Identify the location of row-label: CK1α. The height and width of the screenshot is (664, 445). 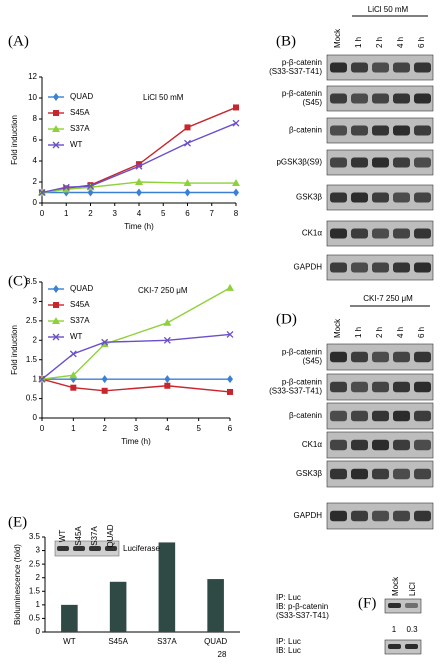
(312, 233).